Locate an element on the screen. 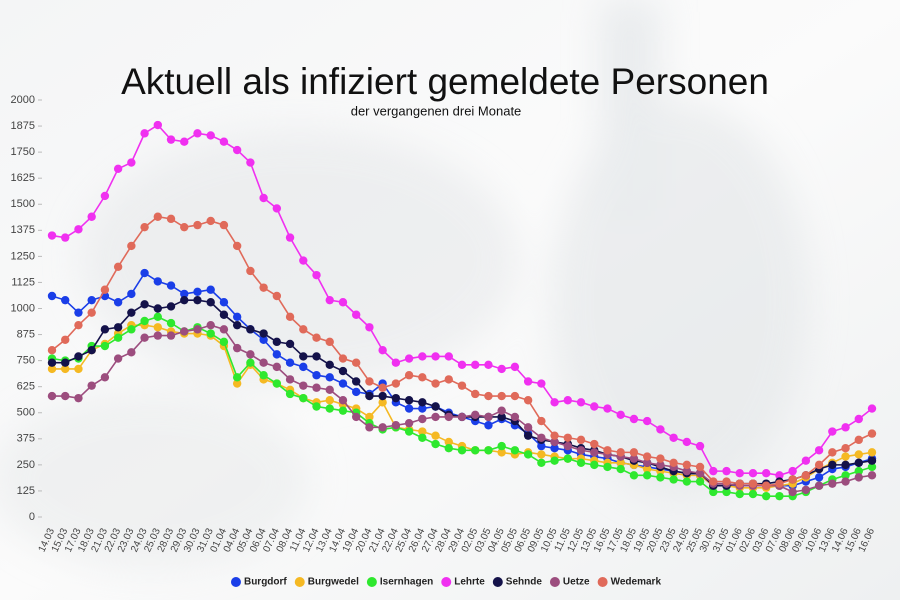 The height and width of the screenshot is (605, 900). y-tick-label: 1125 is located at coordinates (23, 282).